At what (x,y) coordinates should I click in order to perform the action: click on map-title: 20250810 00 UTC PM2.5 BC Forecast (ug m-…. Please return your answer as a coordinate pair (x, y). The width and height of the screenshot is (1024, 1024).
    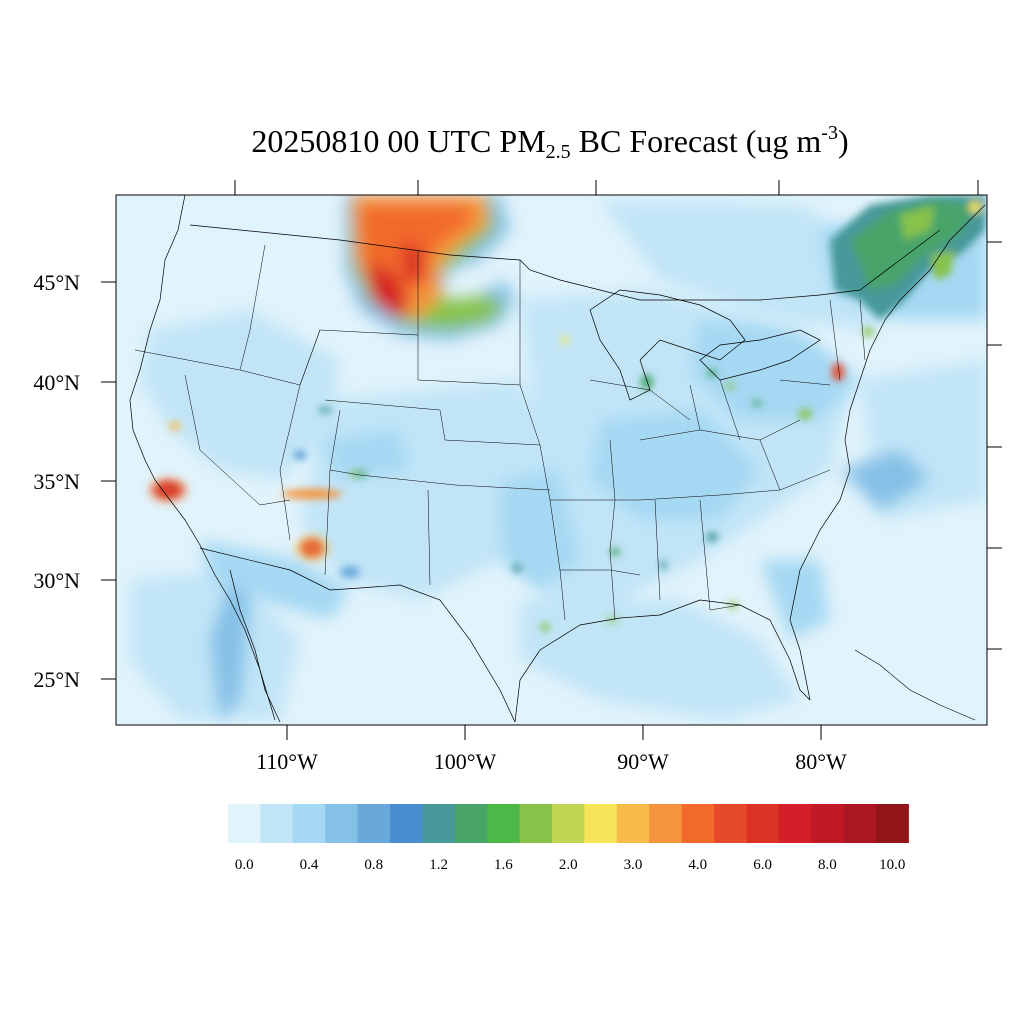
    Looking at the image, I should click on (550, 142).